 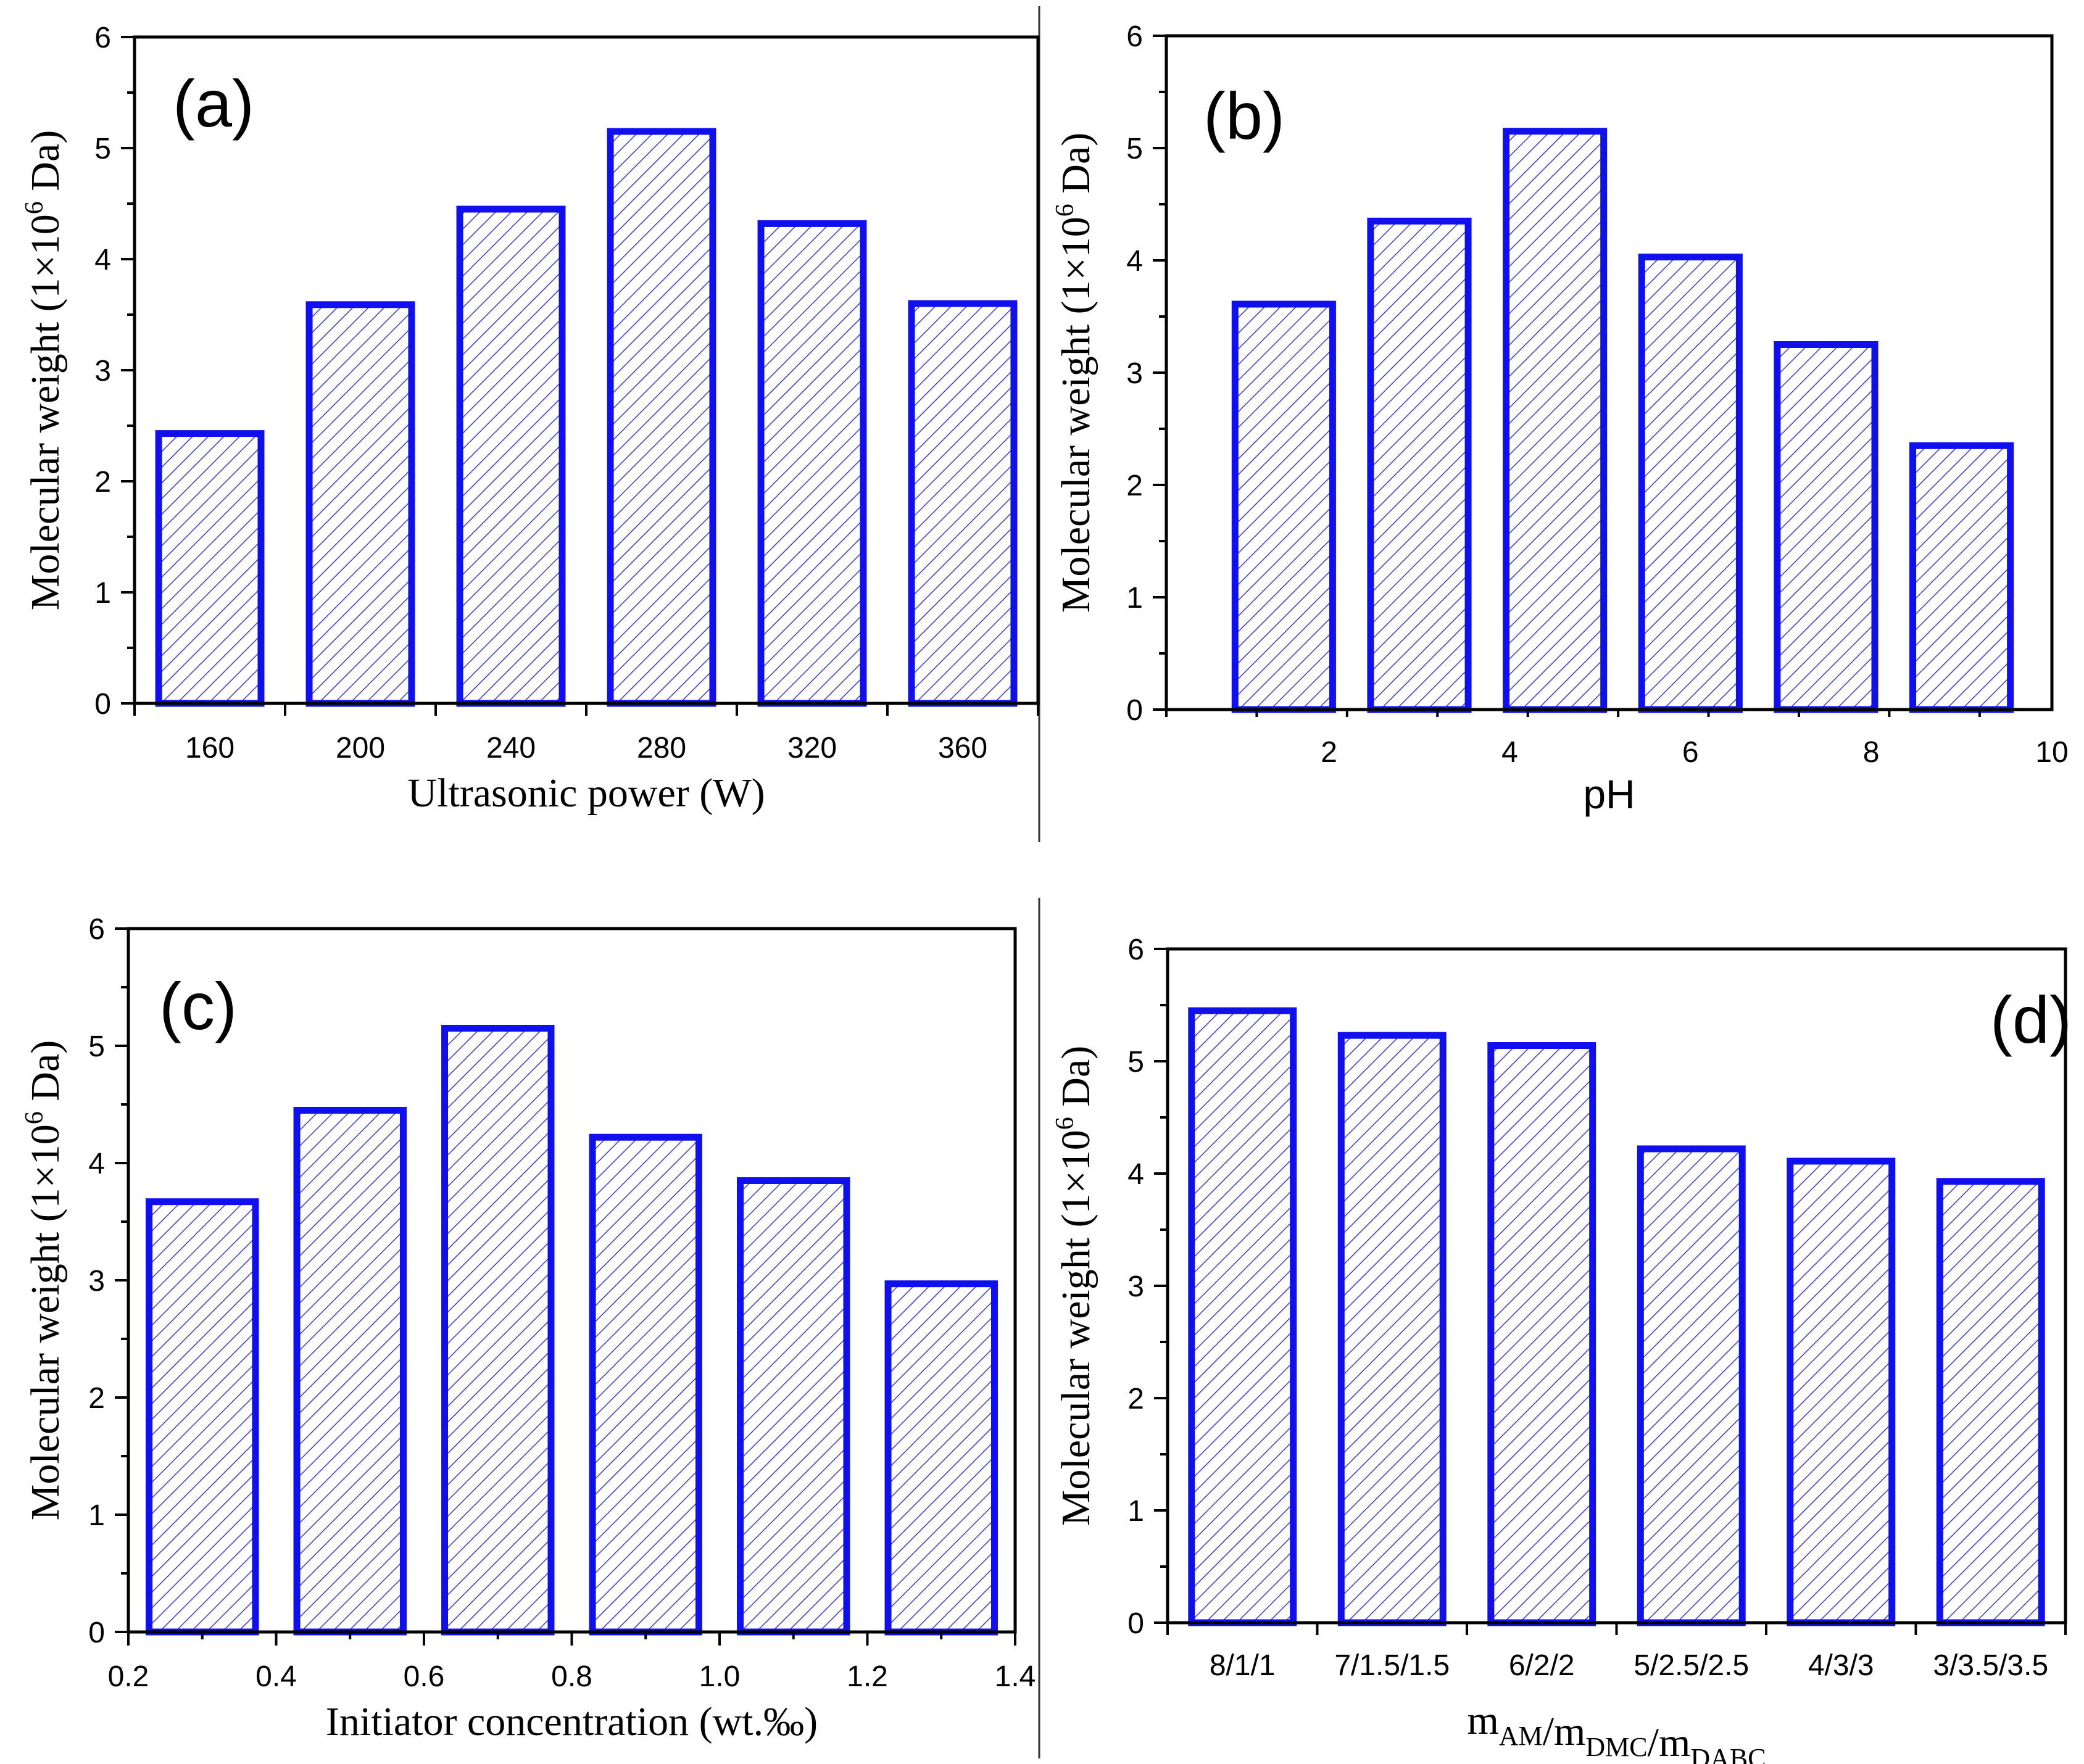 I want to click on y-tick-label-d-3: 3, so click(x=1135, y=1286).